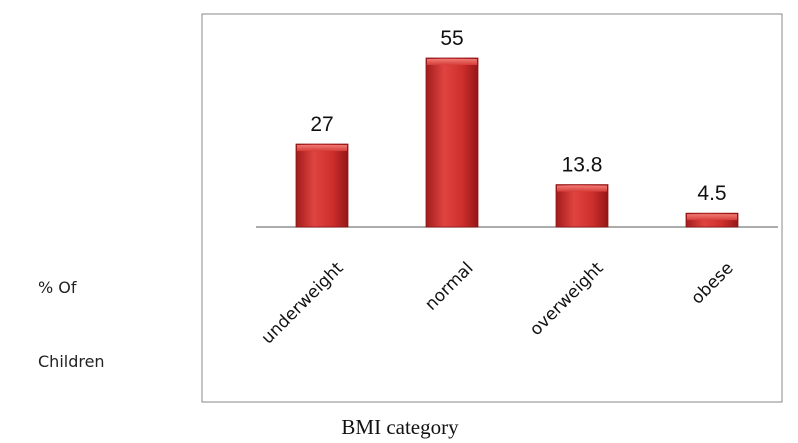  Describe the element at coordinates (400, 427) in the screenshot. I see `x-axis-label: BMI category` at that location.